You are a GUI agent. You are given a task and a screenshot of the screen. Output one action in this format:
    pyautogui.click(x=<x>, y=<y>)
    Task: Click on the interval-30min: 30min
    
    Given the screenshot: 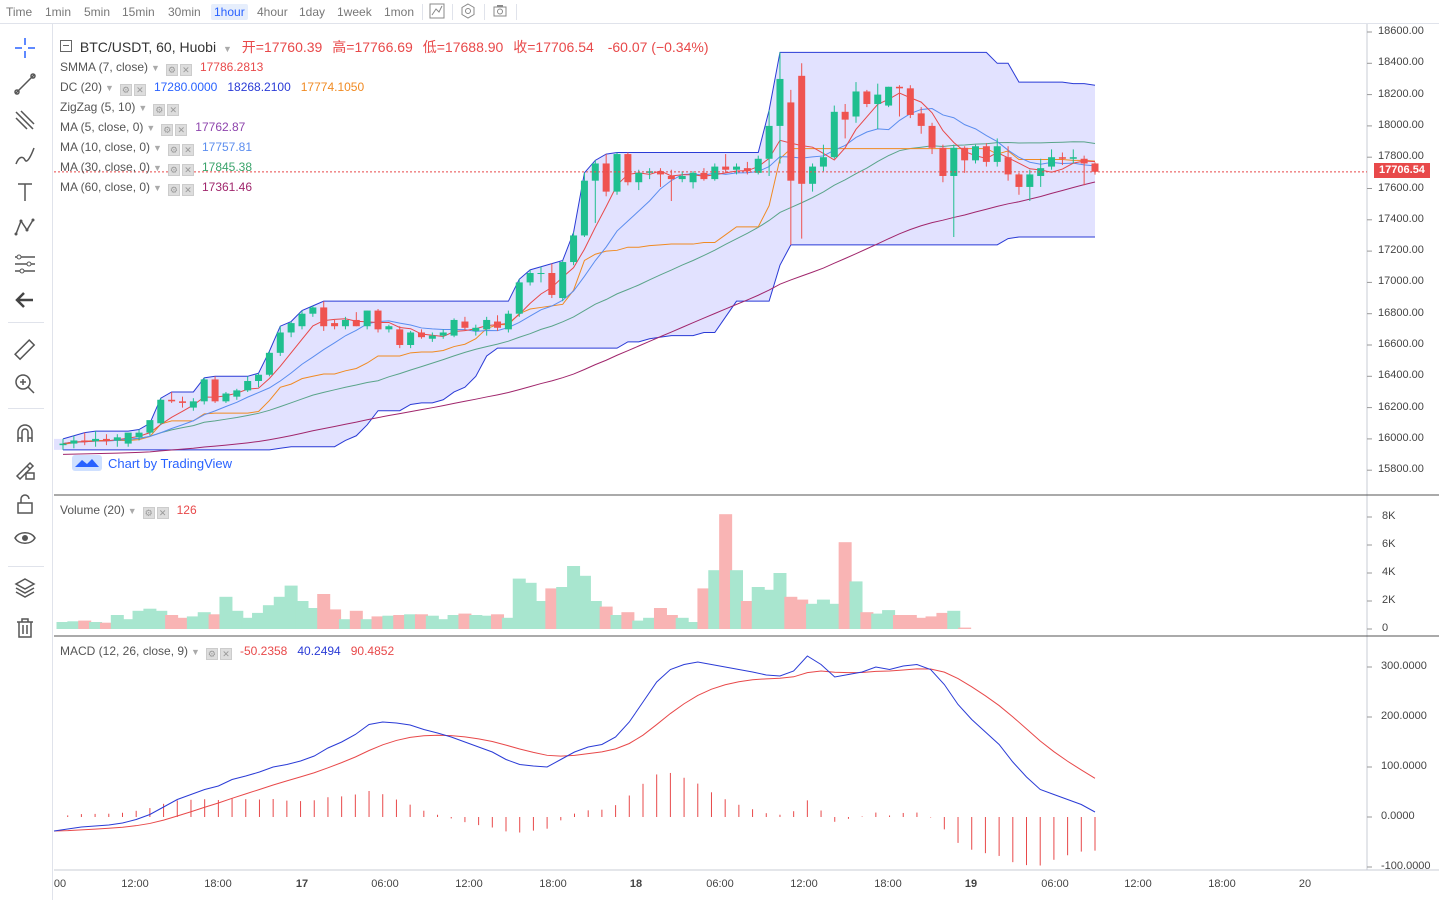 What is the action you would take?
    pyautogui.click(x=184, y=12)
    